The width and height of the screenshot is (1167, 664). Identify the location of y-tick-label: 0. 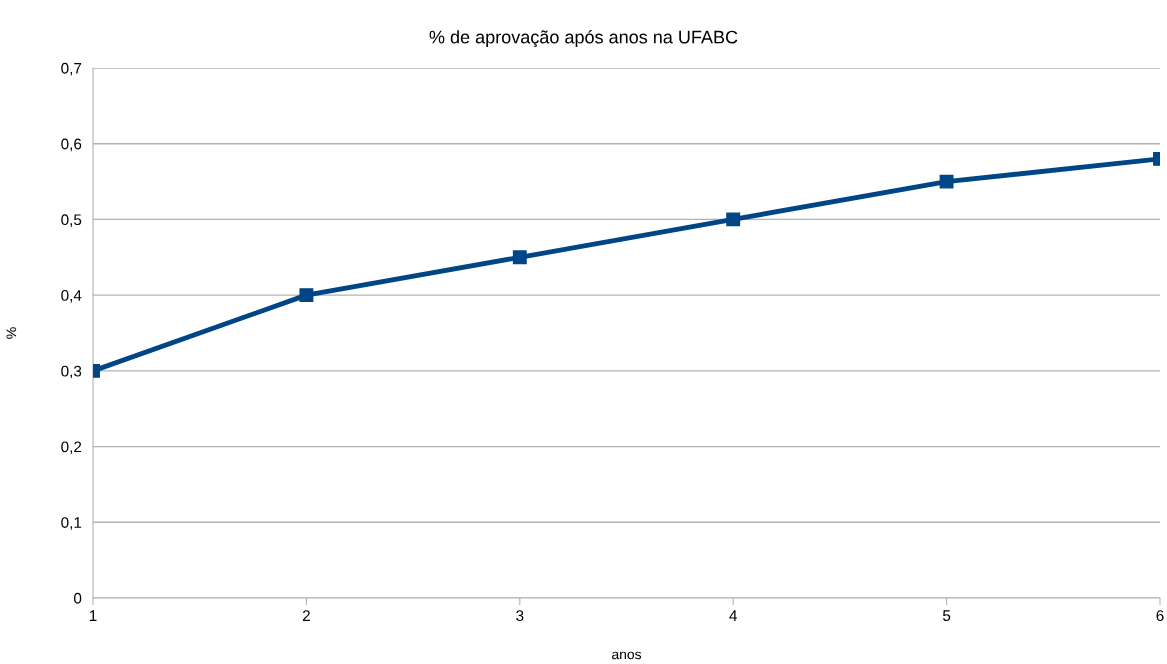
(77, 598).